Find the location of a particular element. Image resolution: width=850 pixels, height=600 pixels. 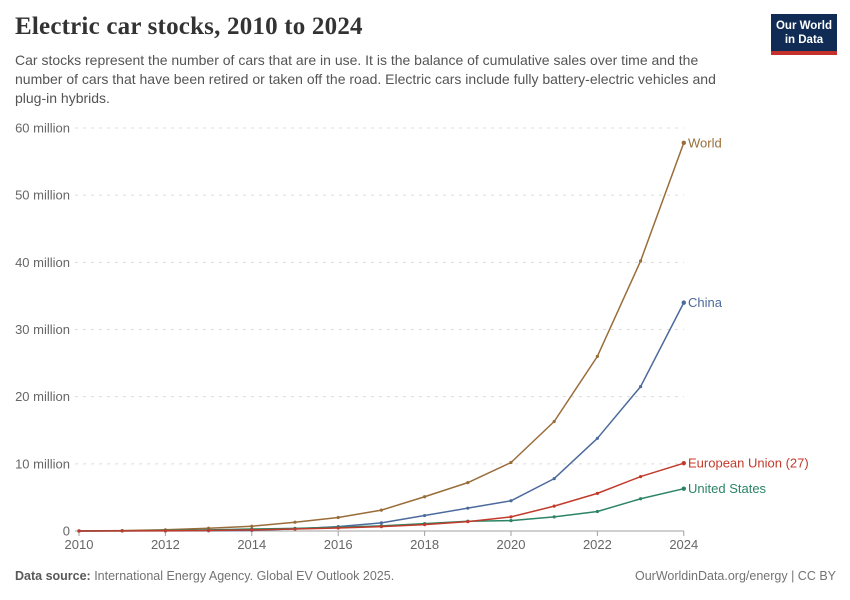

x-axis-tick-label: 2014 is located at coordinates (251, 544).